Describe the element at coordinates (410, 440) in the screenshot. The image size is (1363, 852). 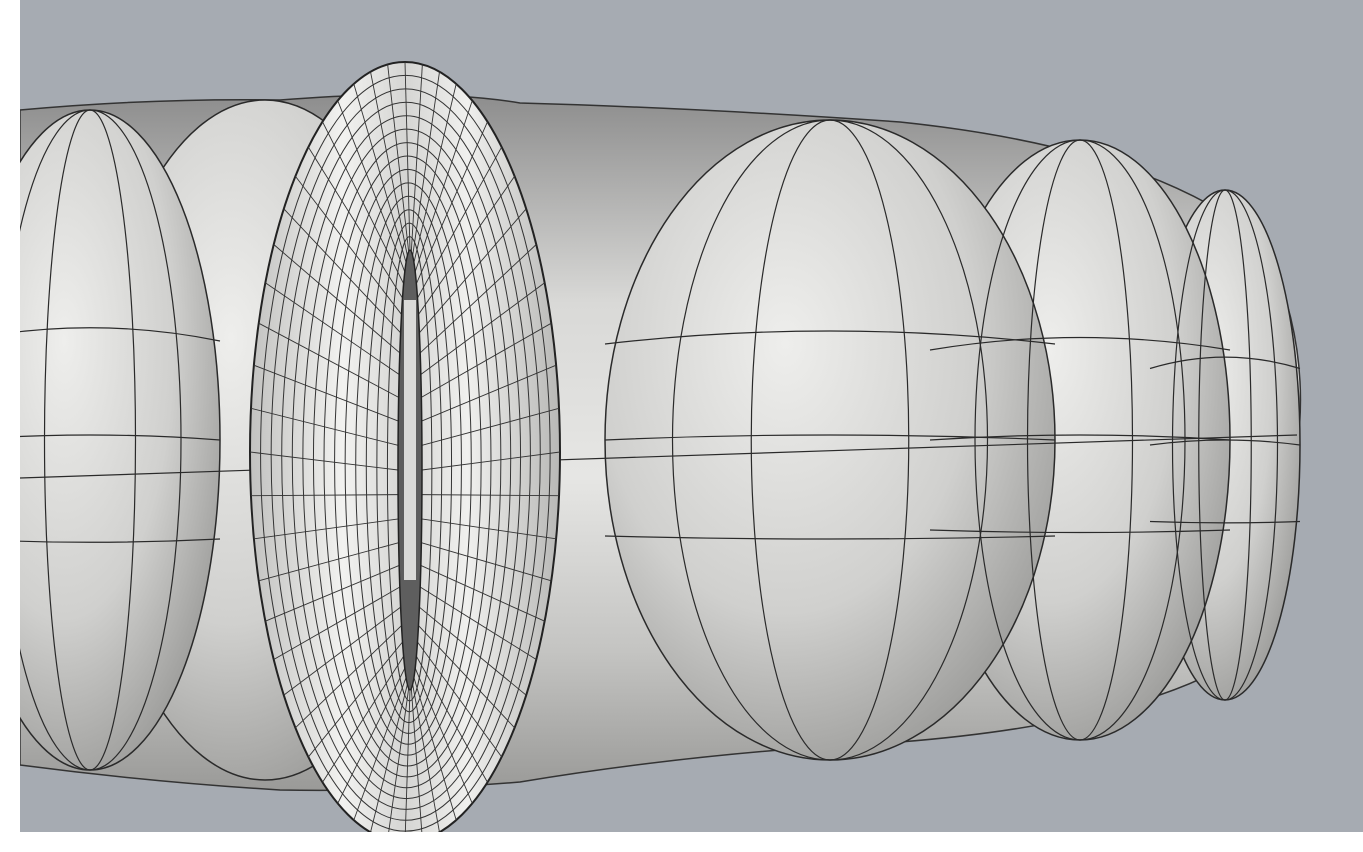
I see `hole-highlight` at that location.